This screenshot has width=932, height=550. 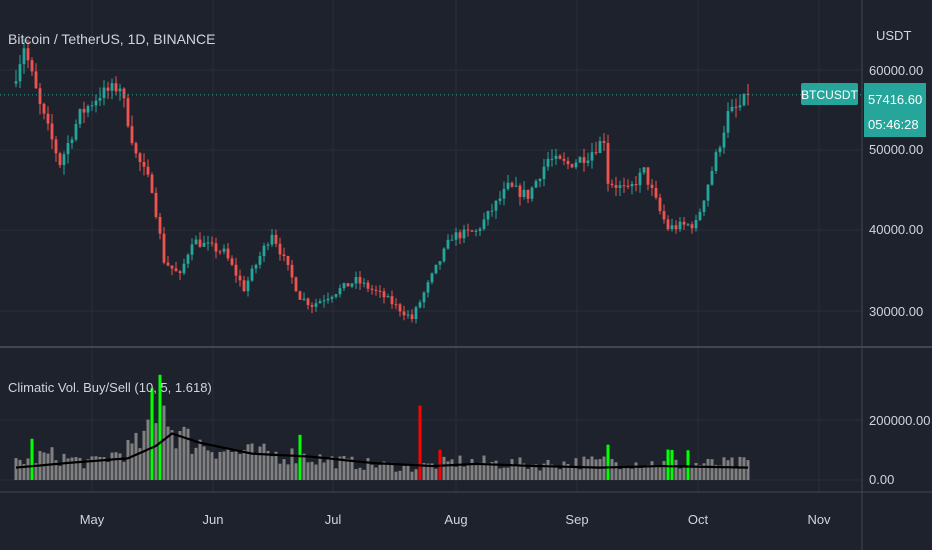 What do you see at coordinates (895, 110) in the screenshot?
I see `last-price-tag: 57416.60 05:46:28` at bounding box center [895, 110].